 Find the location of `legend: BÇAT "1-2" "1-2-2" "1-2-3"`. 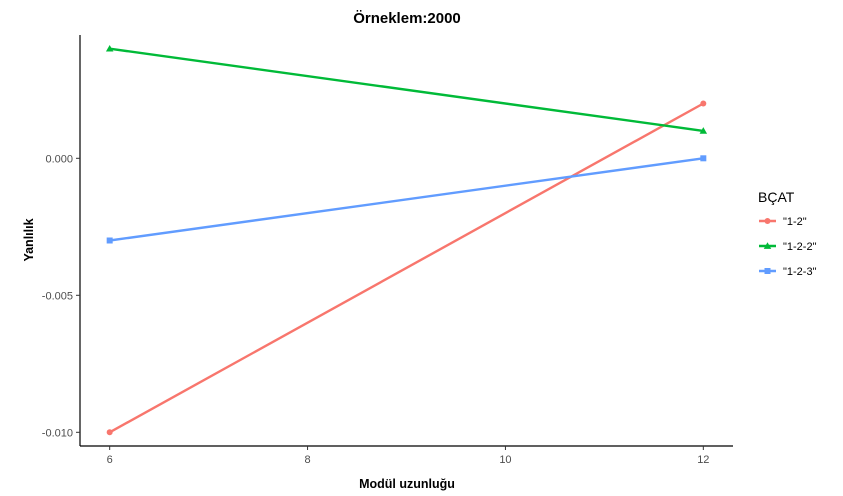

legend: BÇAT "1-2" "1-2-2" "1-2-3" is located at coordinates (787, 233).